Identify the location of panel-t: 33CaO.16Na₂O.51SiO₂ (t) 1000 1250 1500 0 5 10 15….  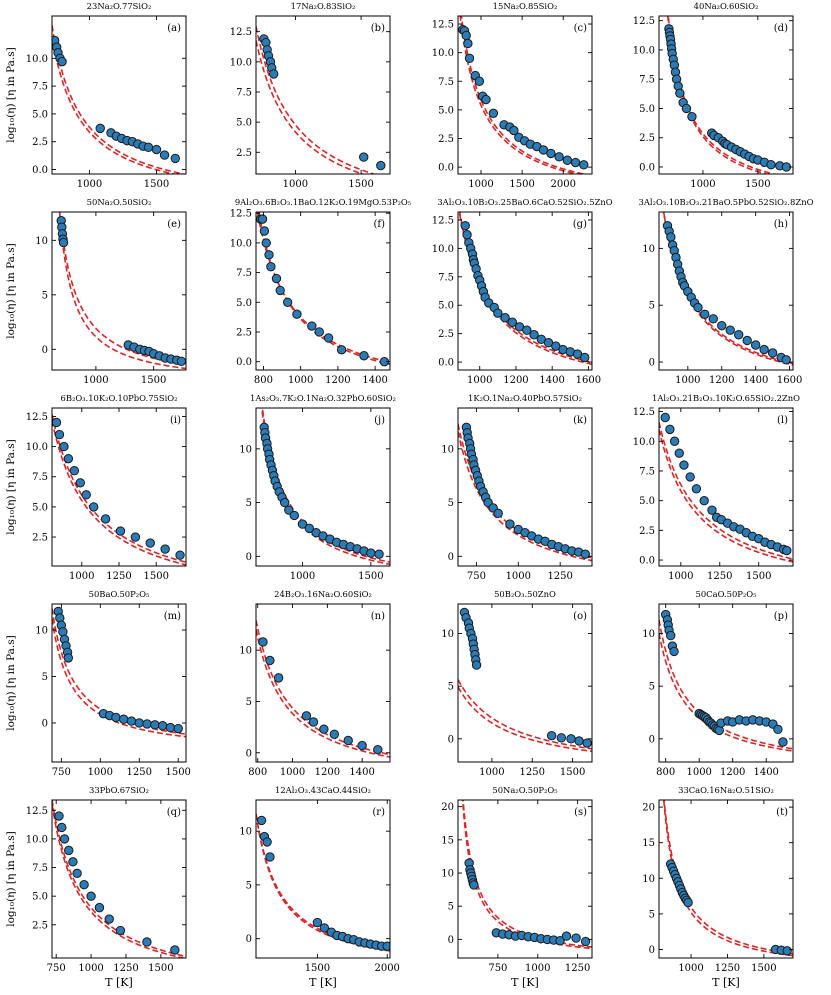
(718, 887).